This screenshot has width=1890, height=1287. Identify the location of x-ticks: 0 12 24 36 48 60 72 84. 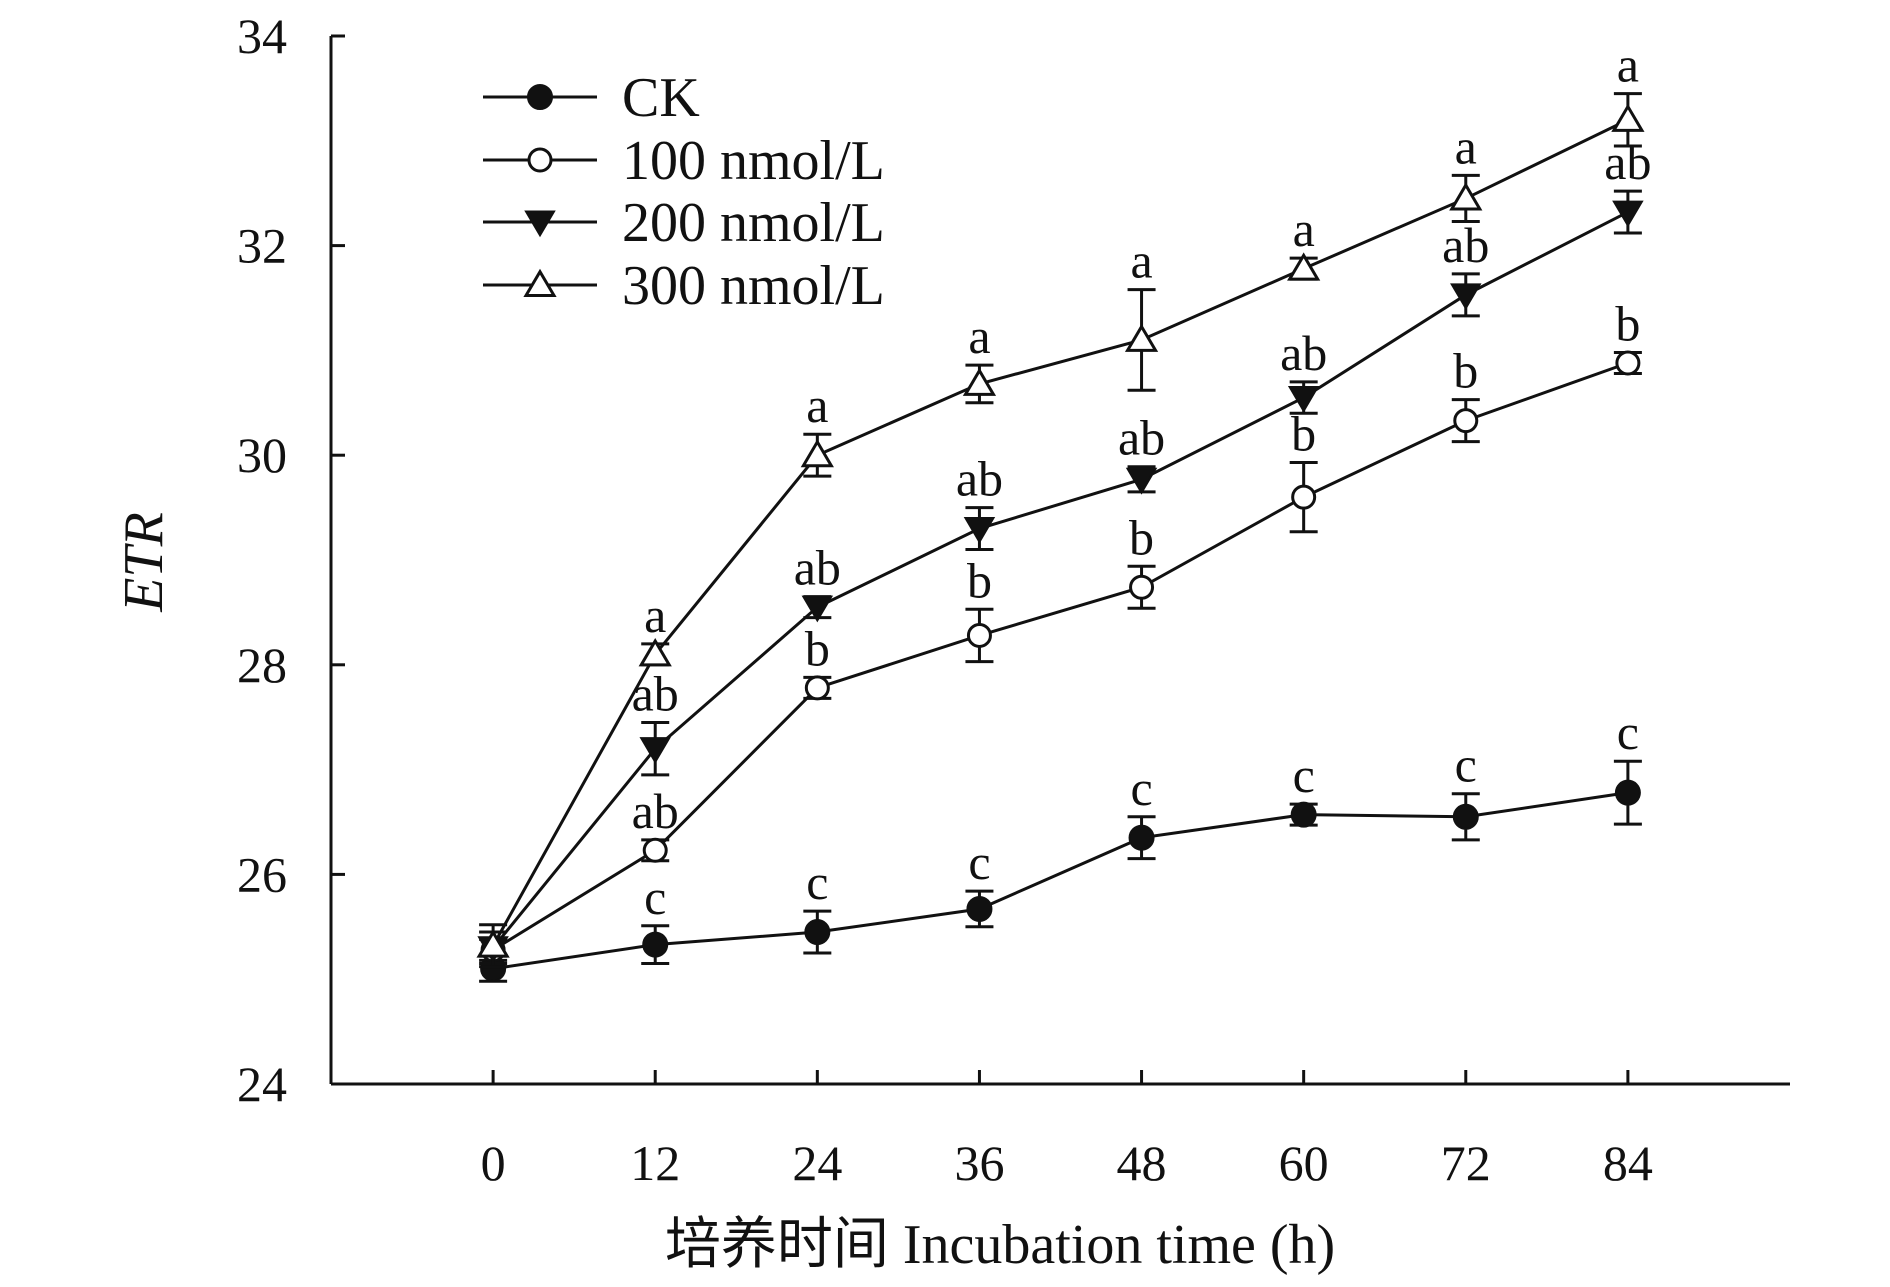
(1067, 1130).